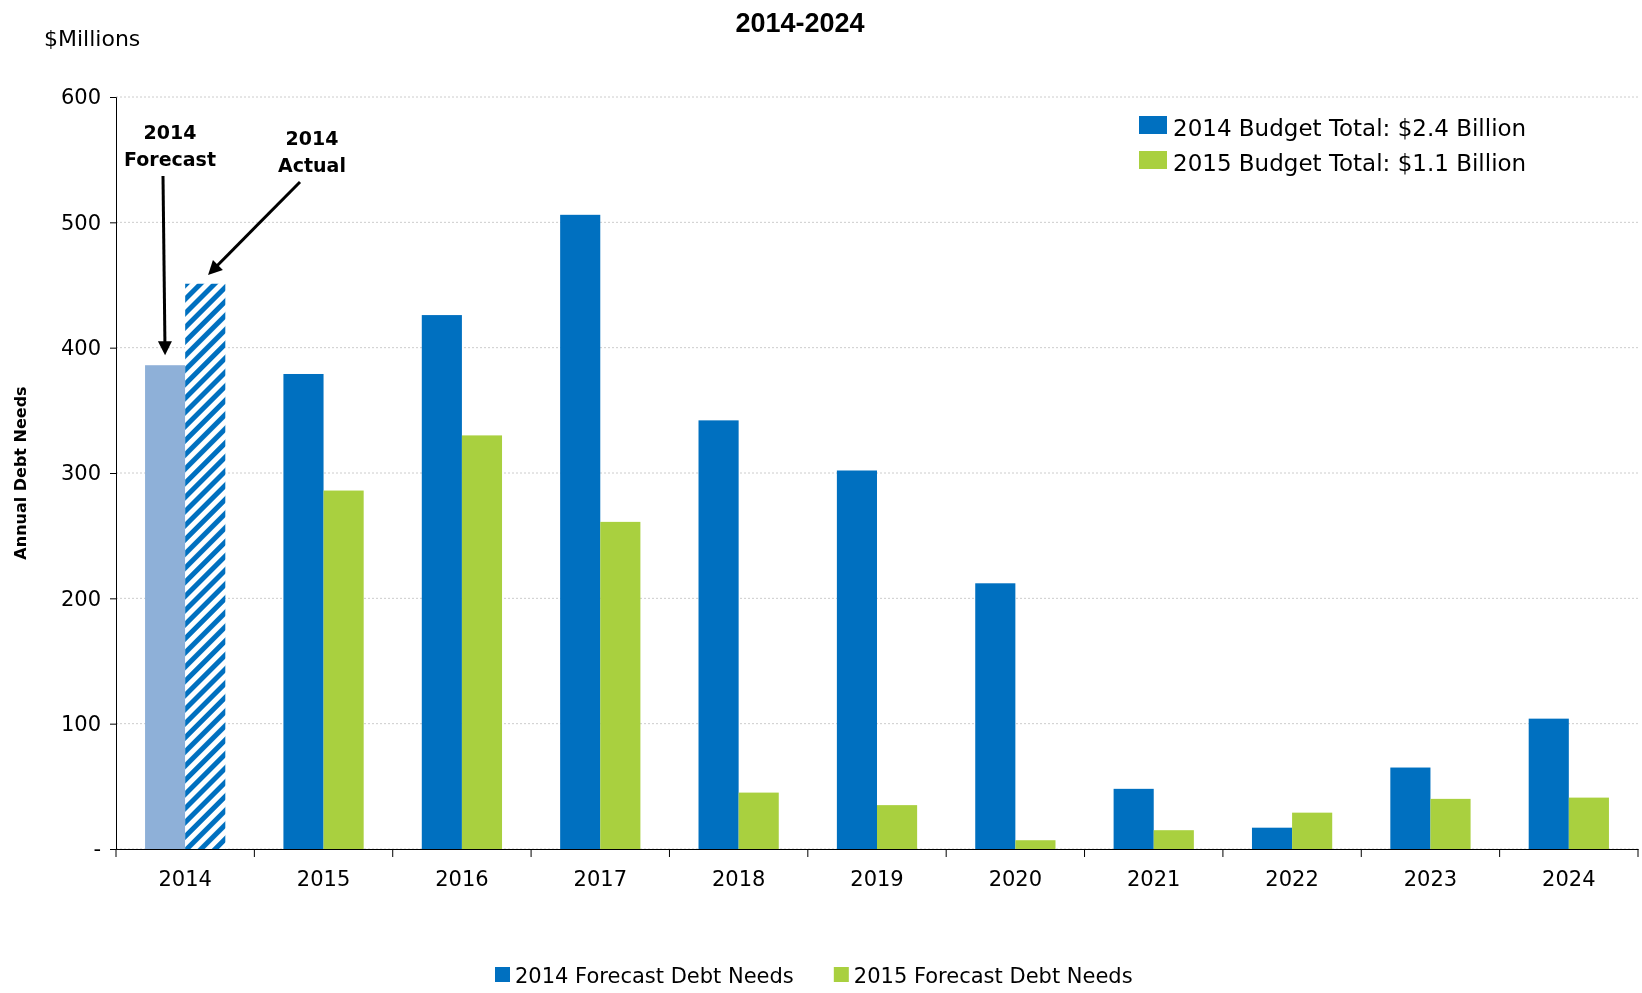 The height and width of the screenshot is (993, 1642). Describe the element at coordinates (654, 976) in the screenshot. I see `legend-label: 2014 Forecast Debt Needs` at that location.